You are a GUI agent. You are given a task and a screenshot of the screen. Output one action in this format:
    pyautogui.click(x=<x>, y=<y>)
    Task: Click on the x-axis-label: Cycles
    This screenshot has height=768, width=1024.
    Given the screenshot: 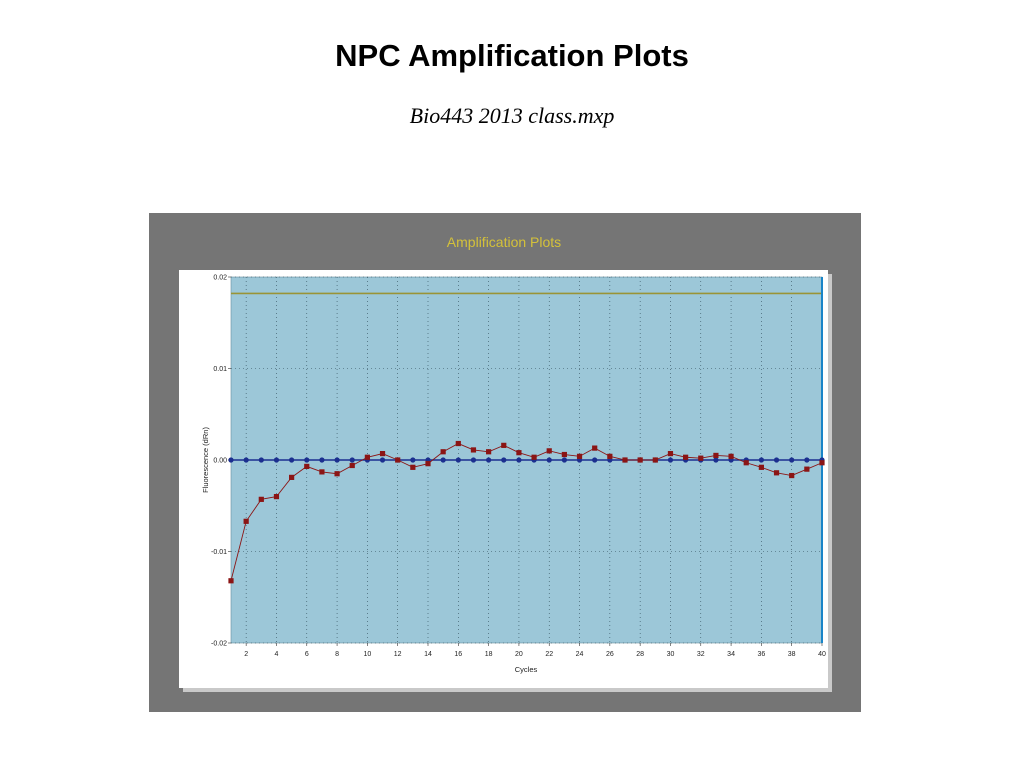 What is the action you would take?
    pyautogui.click(x=526, y=669)
    